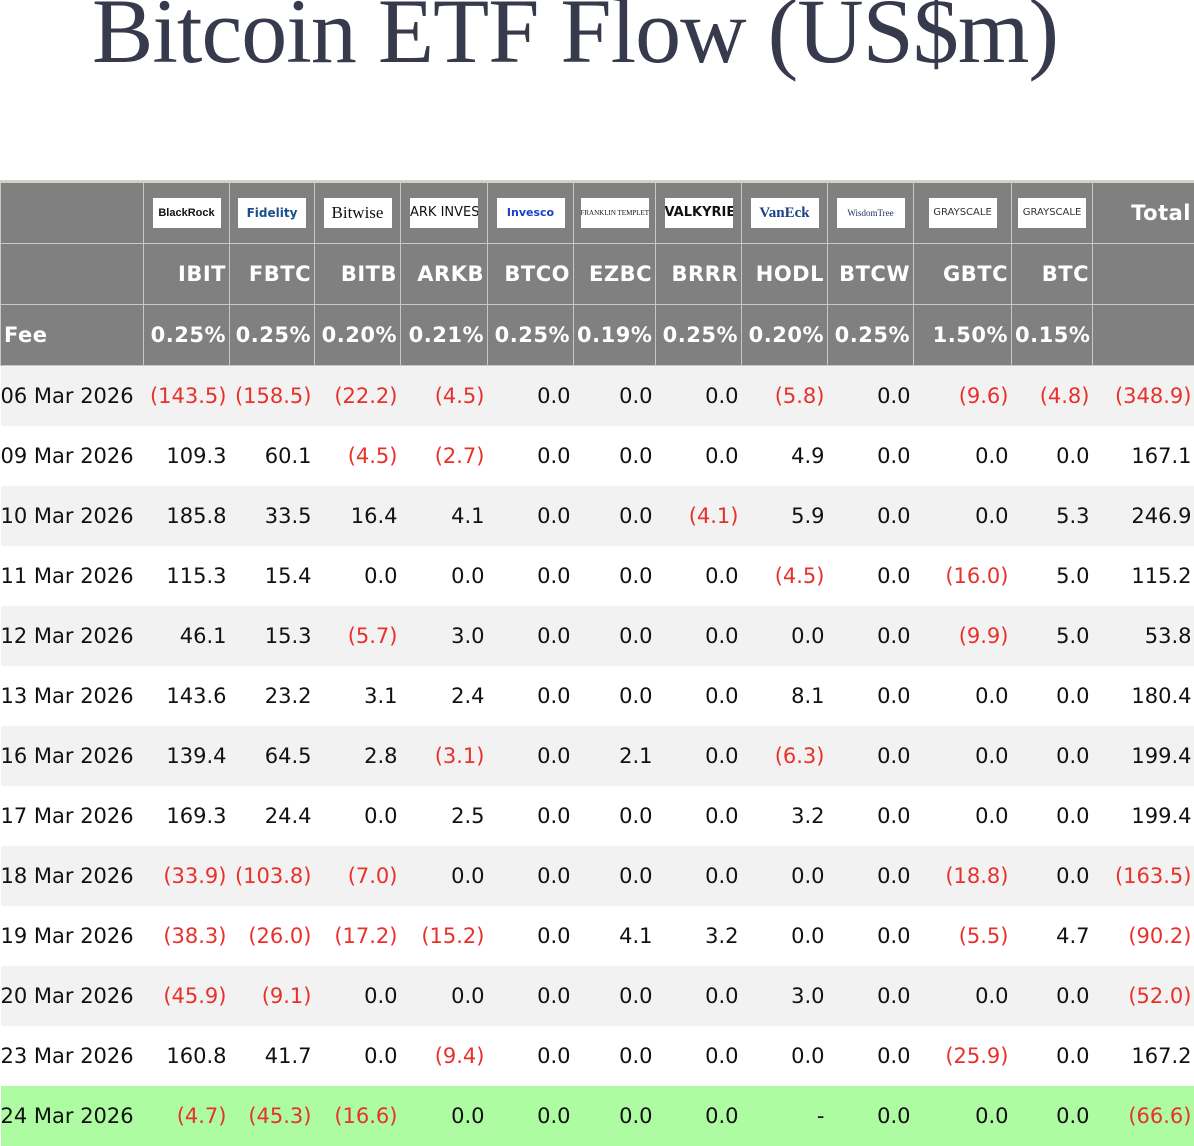  I want to click on flow-cell: (25.9), so click(962, 1056).